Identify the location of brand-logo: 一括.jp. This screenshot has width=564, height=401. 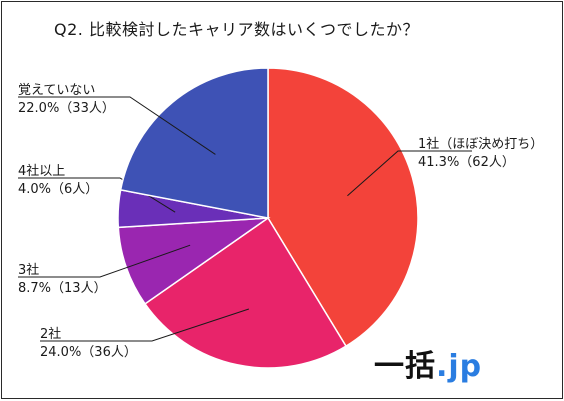
(428, 363).